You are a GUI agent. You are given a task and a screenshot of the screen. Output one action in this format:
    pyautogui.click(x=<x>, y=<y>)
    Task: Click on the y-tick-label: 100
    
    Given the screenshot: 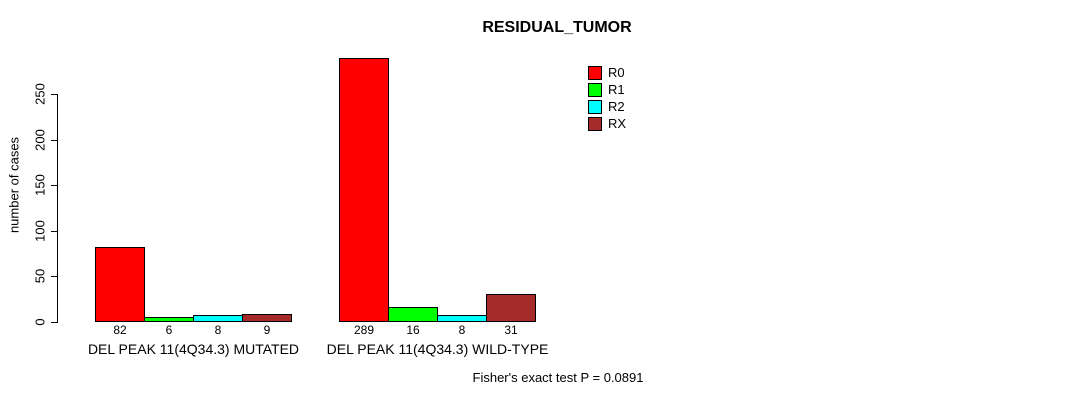 What is the action you would take?
    pyautogui.click(x=40, y=231)
    